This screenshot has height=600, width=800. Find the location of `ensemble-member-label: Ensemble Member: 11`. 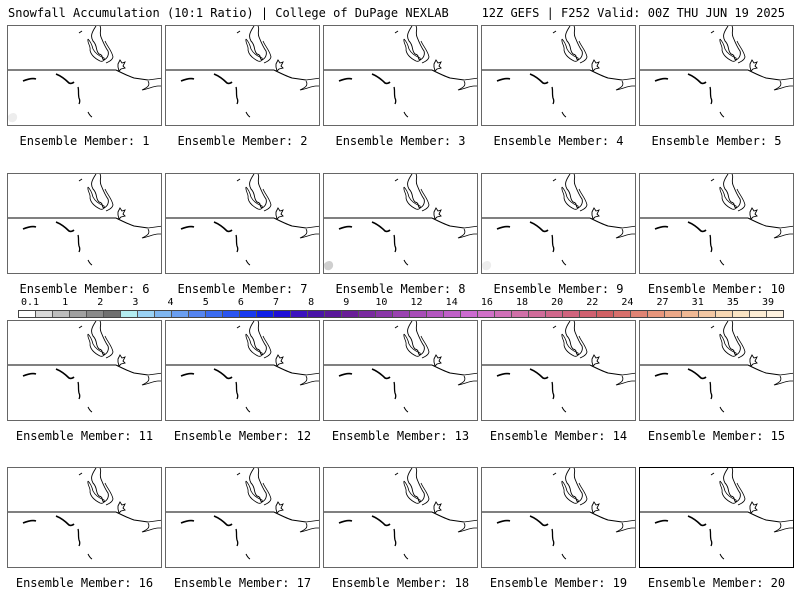

ensemble-member-label: Ensemble Member: 11 is located at coordinates (84, 436).